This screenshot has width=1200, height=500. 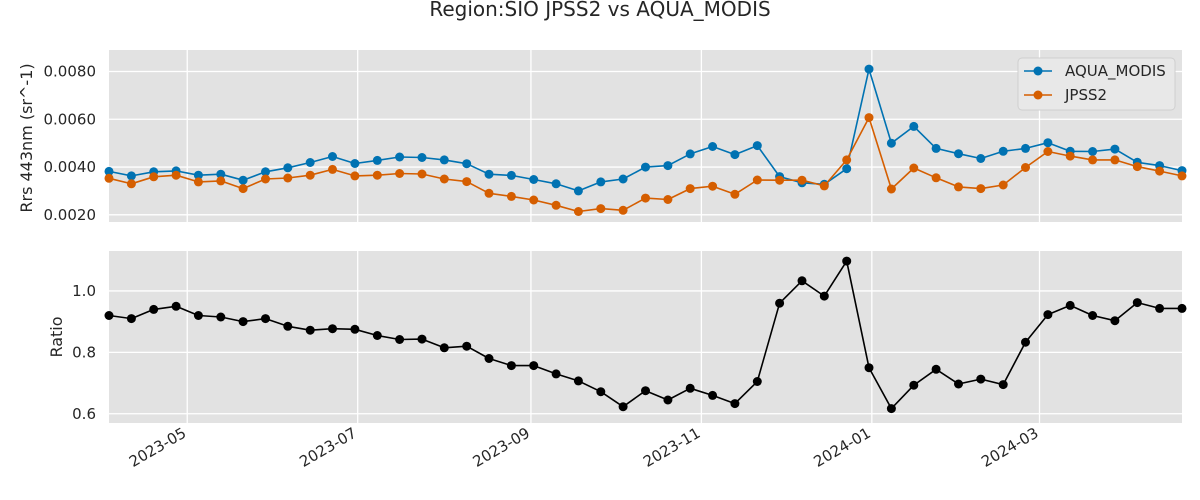 I want to click on rrs-y-tick-label: 0.0040, so click(x=70, y=167).